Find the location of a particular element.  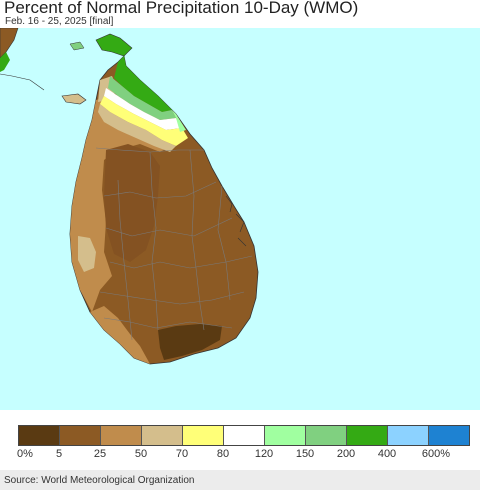

color-legend: 0% 5 25 50 70 80 120 150 200 400 600% is located at coordinates (240, 440).